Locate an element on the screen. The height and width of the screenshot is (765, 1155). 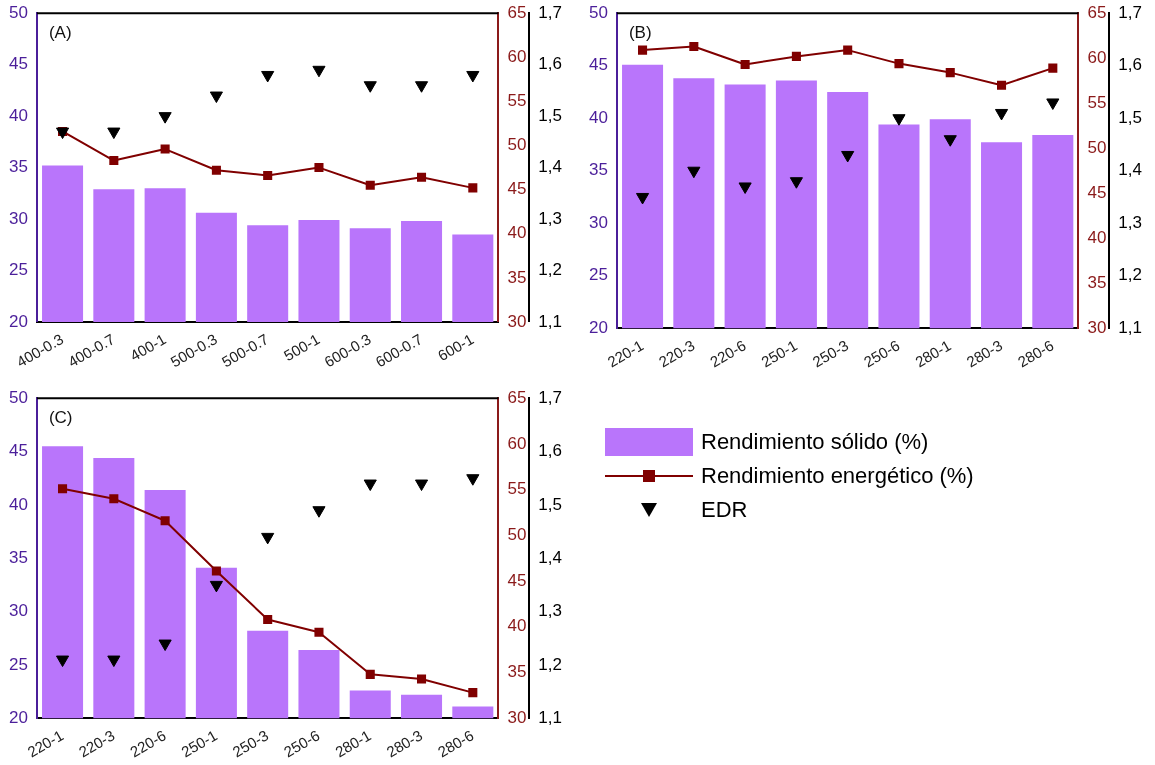
annotation: (A) is located at coordinates (60, 33).